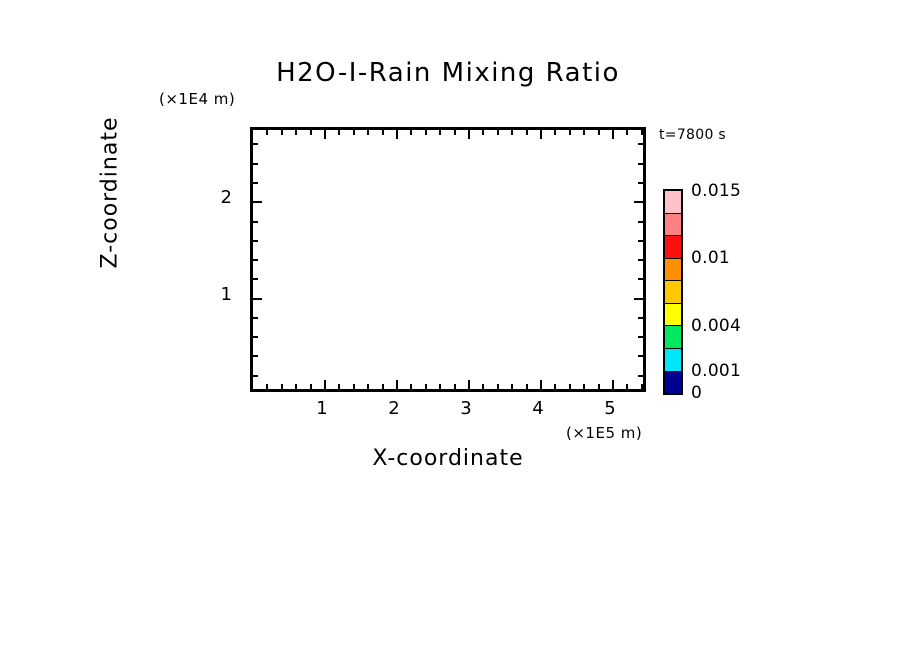 The image size is (904, 654). What do you see at coordinates (448, 458) in the screenshot?
I see `x-axis-title: X-coordinate` at bounding box center [448, 458].